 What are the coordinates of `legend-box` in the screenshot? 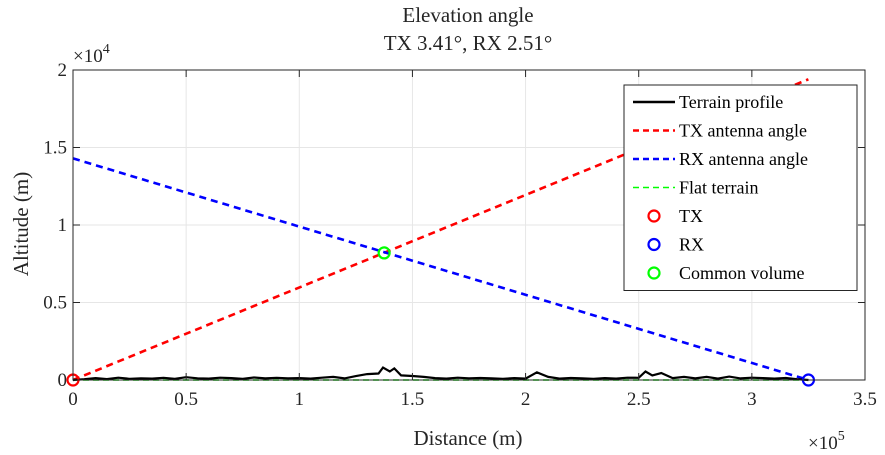 It's located at (740, 187).